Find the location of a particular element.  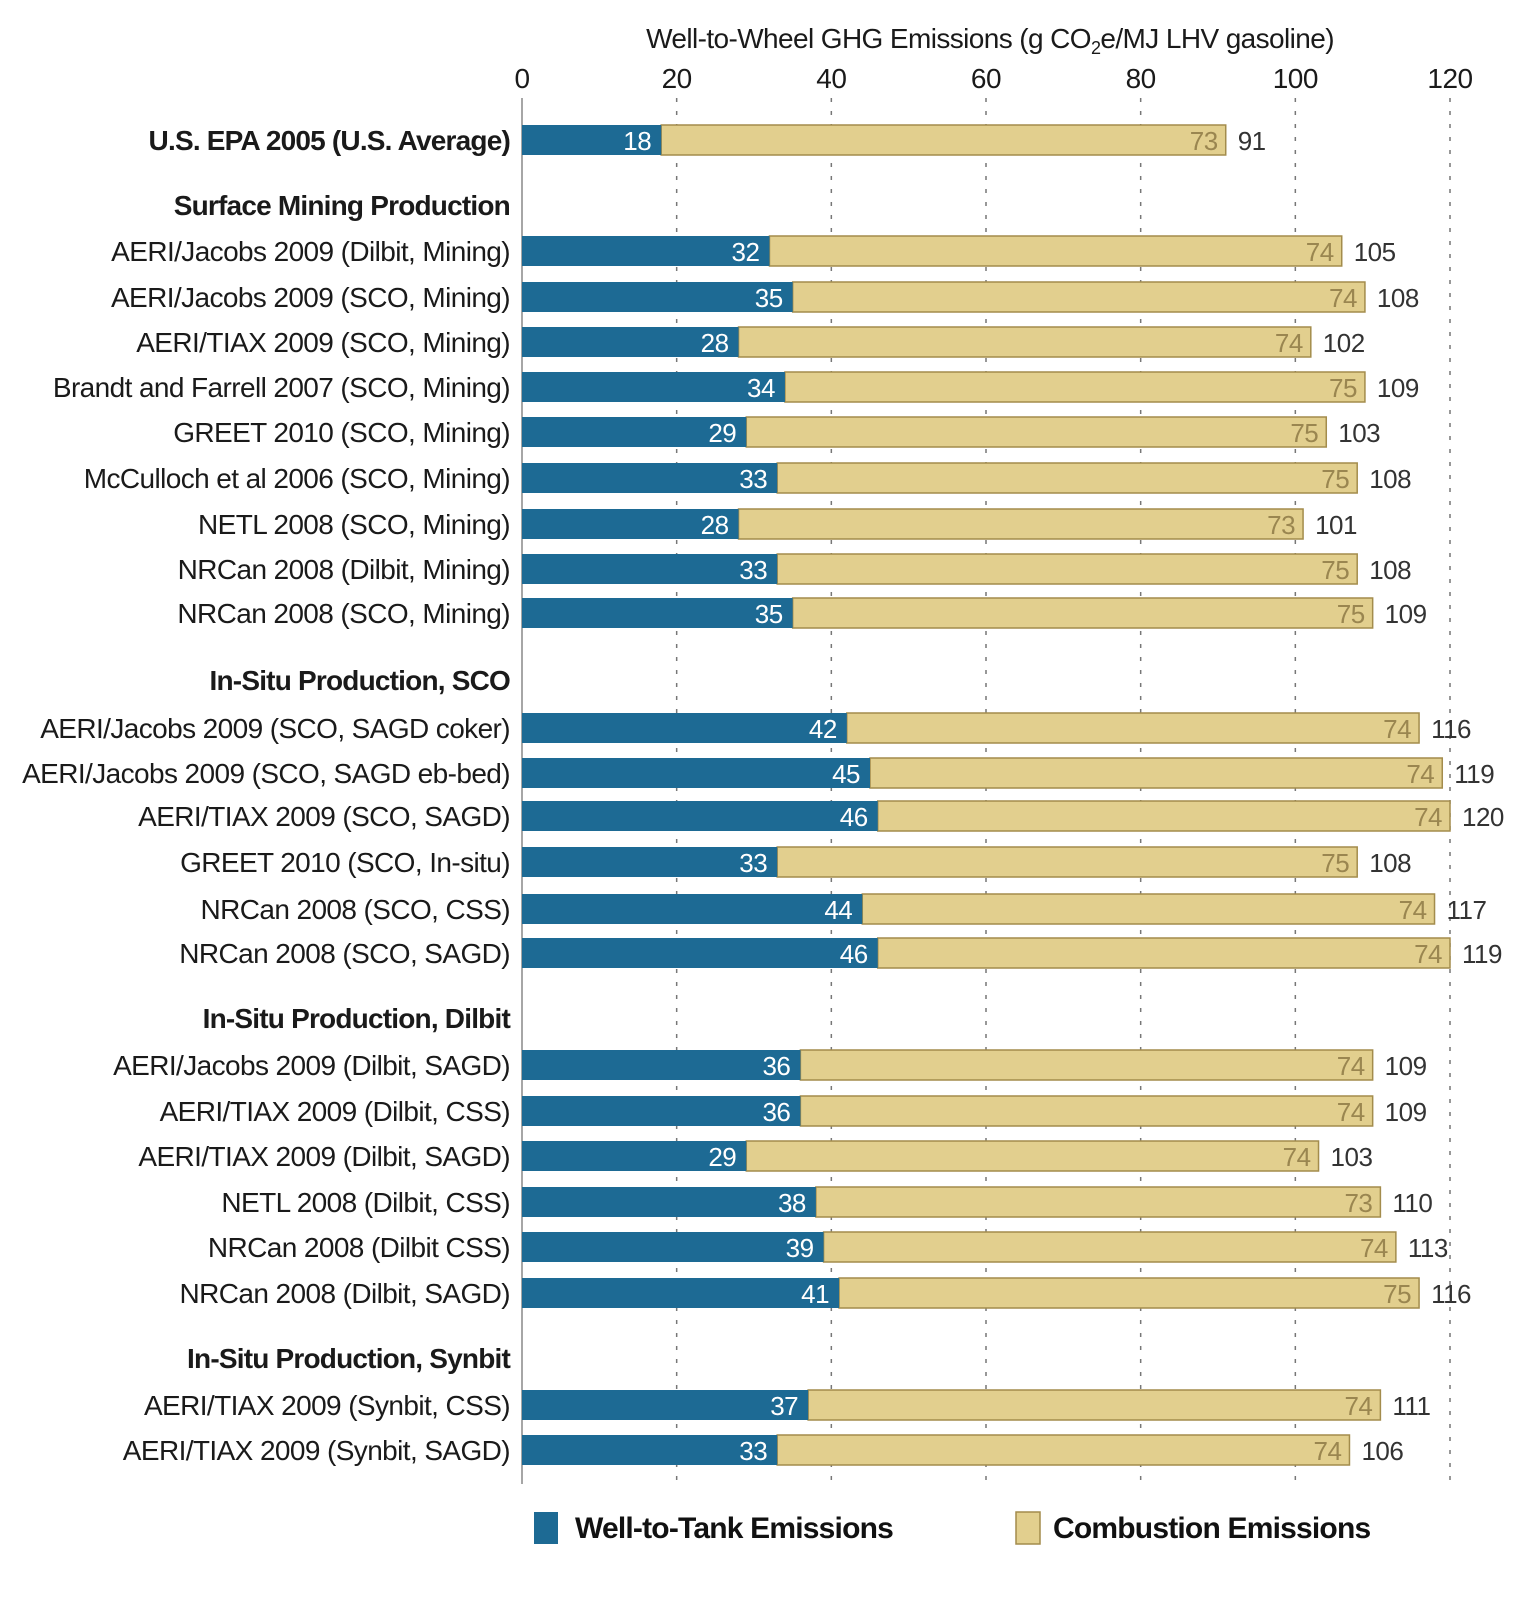

category-label: Brandt and Farrell 2007 (SCO, Mining) is located at coordinates (281, 387).